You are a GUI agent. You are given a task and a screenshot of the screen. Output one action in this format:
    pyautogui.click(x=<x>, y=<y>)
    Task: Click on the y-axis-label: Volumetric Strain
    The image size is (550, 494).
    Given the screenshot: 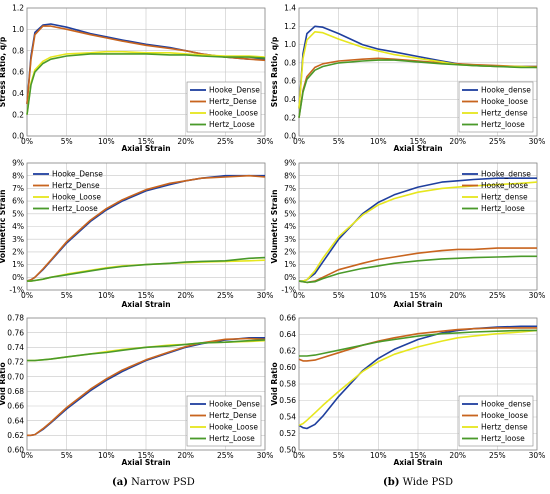 What is the action you would take?
    pyautogui.click(x=274, y=227)
    